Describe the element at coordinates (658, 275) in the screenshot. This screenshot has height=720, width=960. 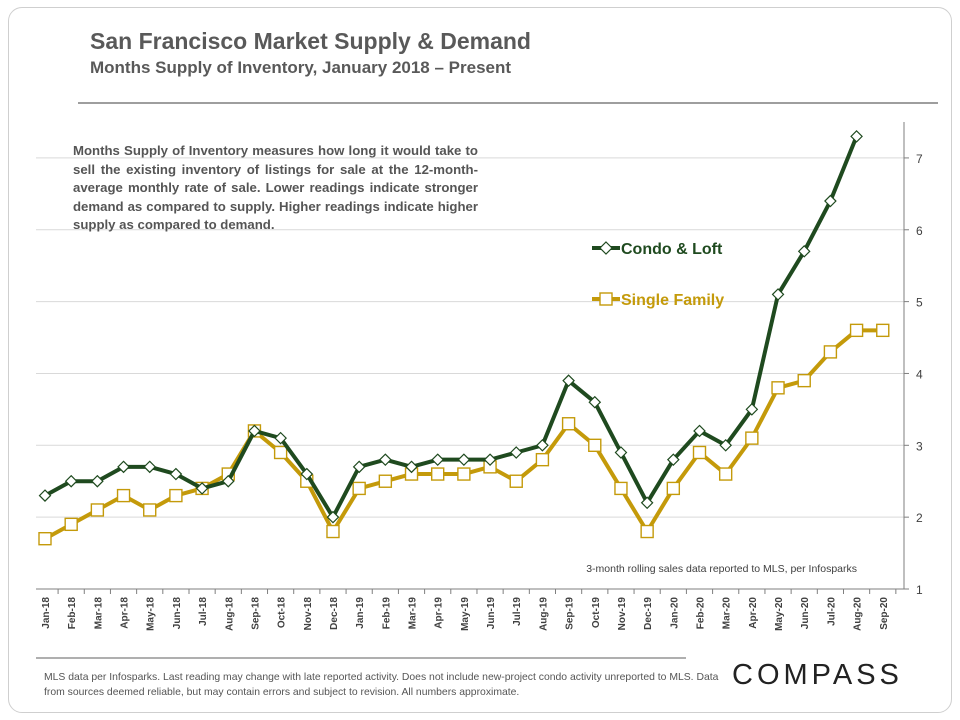
I see `legend: Condo & Loft Single Family` at that location.